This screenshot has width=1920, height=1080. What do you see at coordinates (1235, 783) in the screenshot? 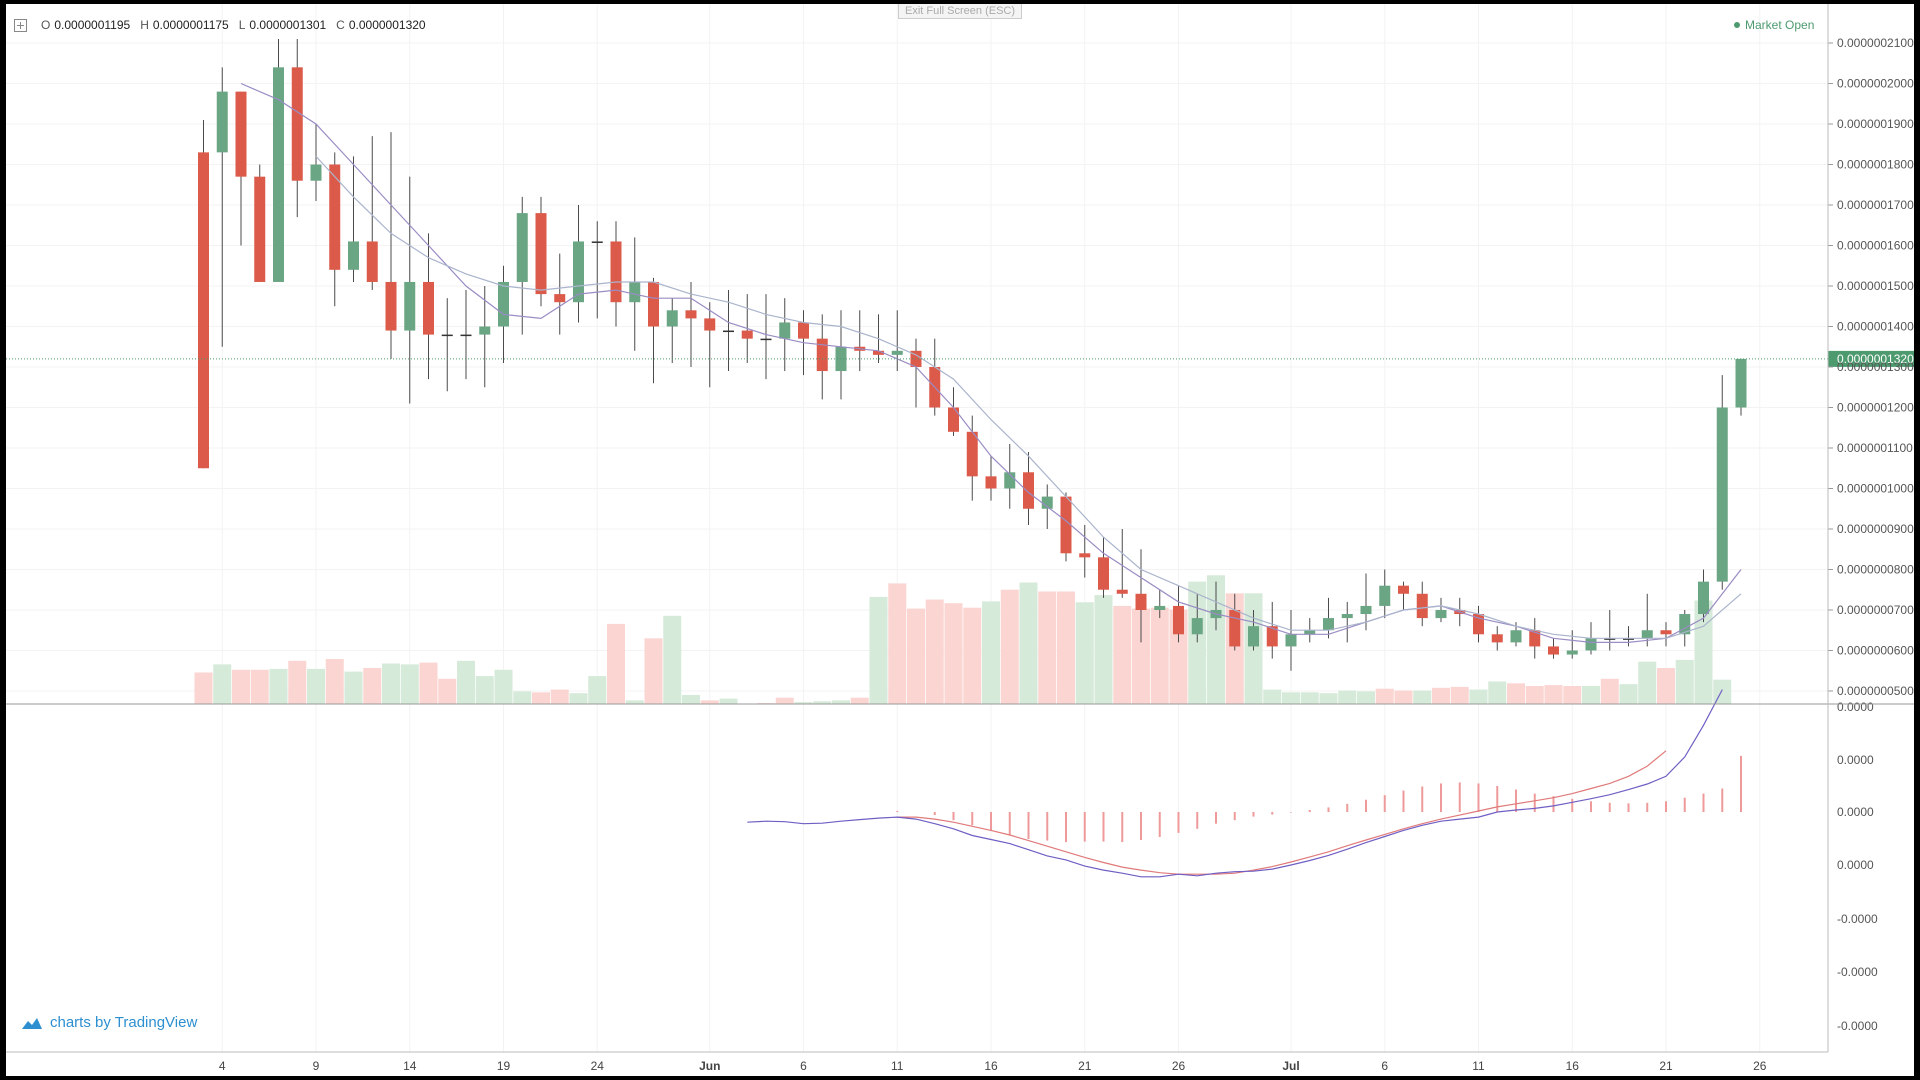
I see `macd-line` at bounding box center [1235, 783].